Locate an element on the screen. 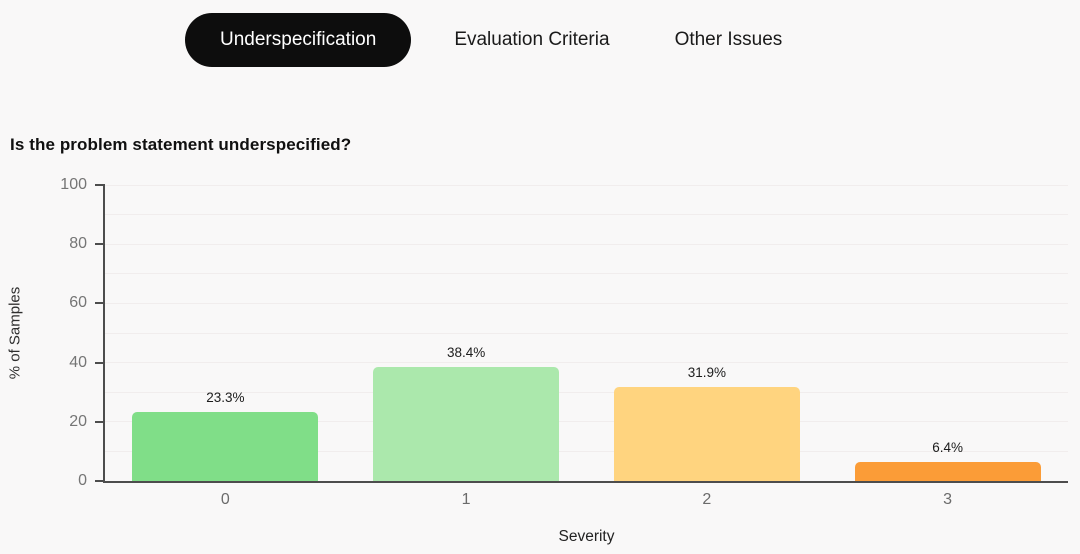 This screenshot has height=554, width=1080. bar-column: 31.9% 2 is located at coordinates (707, 346).